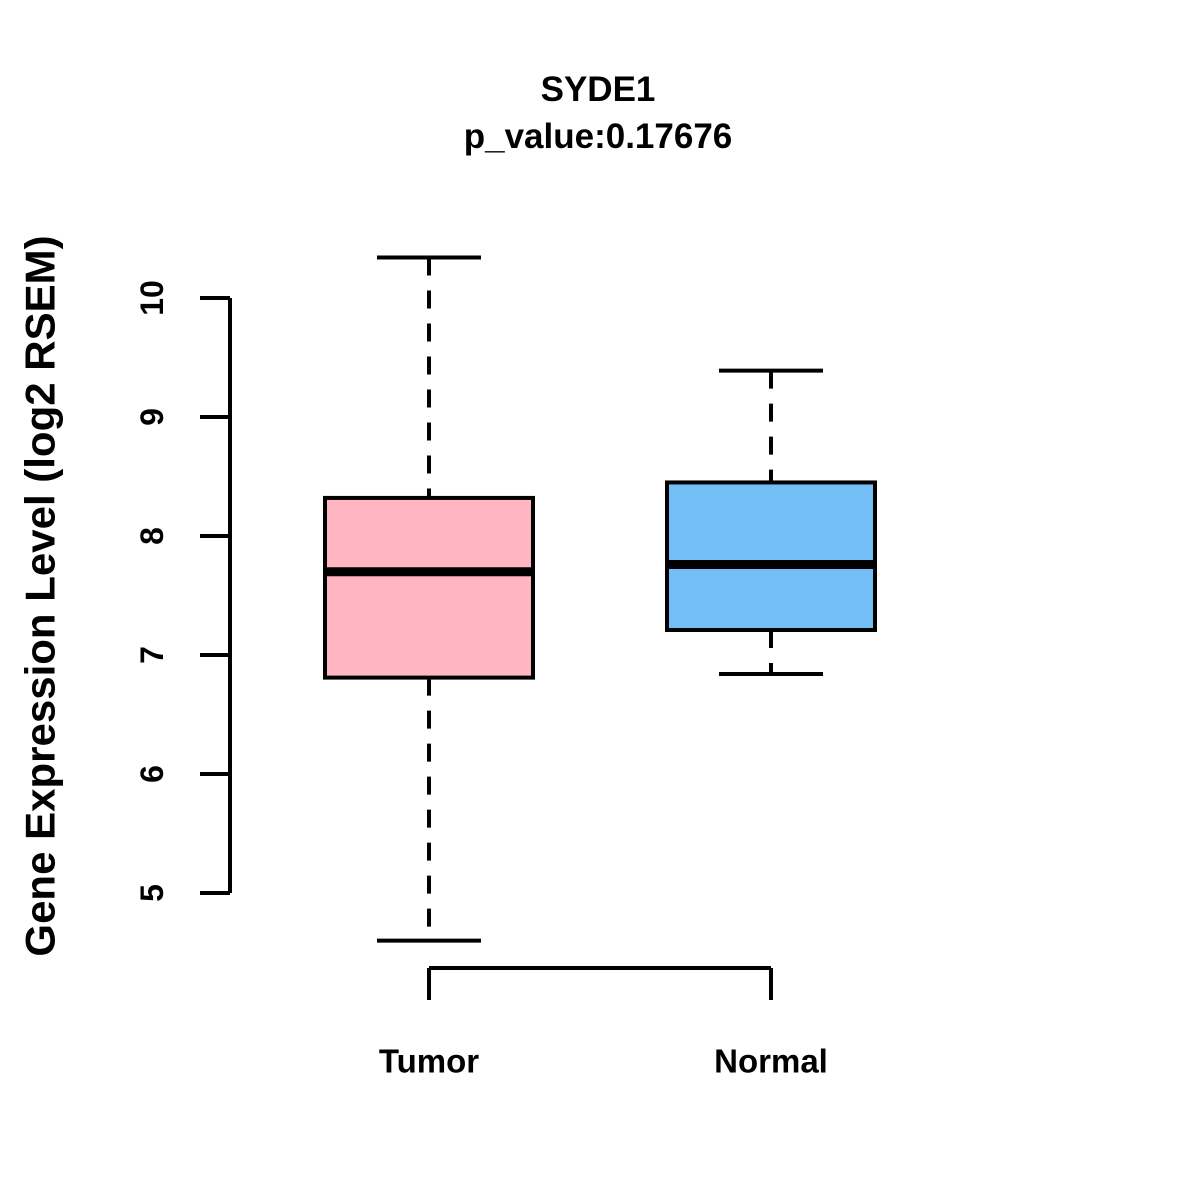  What do you see at coordinates (429, 587) in the screenshot?
I see `box-tumor` at bounding box center [429, 587].